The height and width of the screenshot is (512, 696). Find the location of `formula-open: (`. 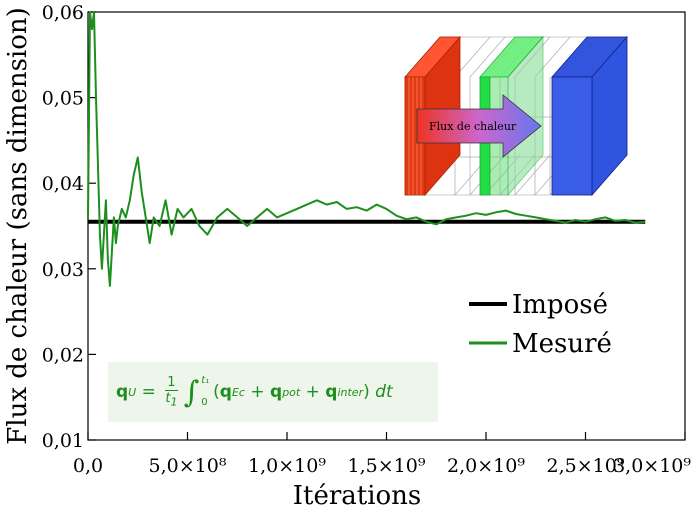

formula-open: ( is located at coordinates (216, 392).